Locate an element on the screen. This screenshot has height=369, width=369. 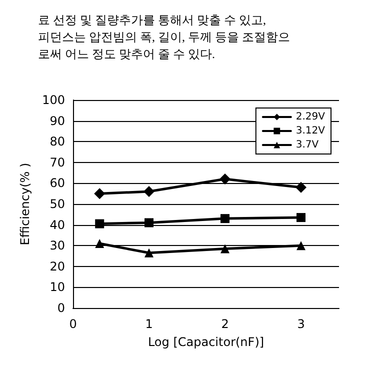
y-tick-label: 10 is located at coordinates (57, 287).